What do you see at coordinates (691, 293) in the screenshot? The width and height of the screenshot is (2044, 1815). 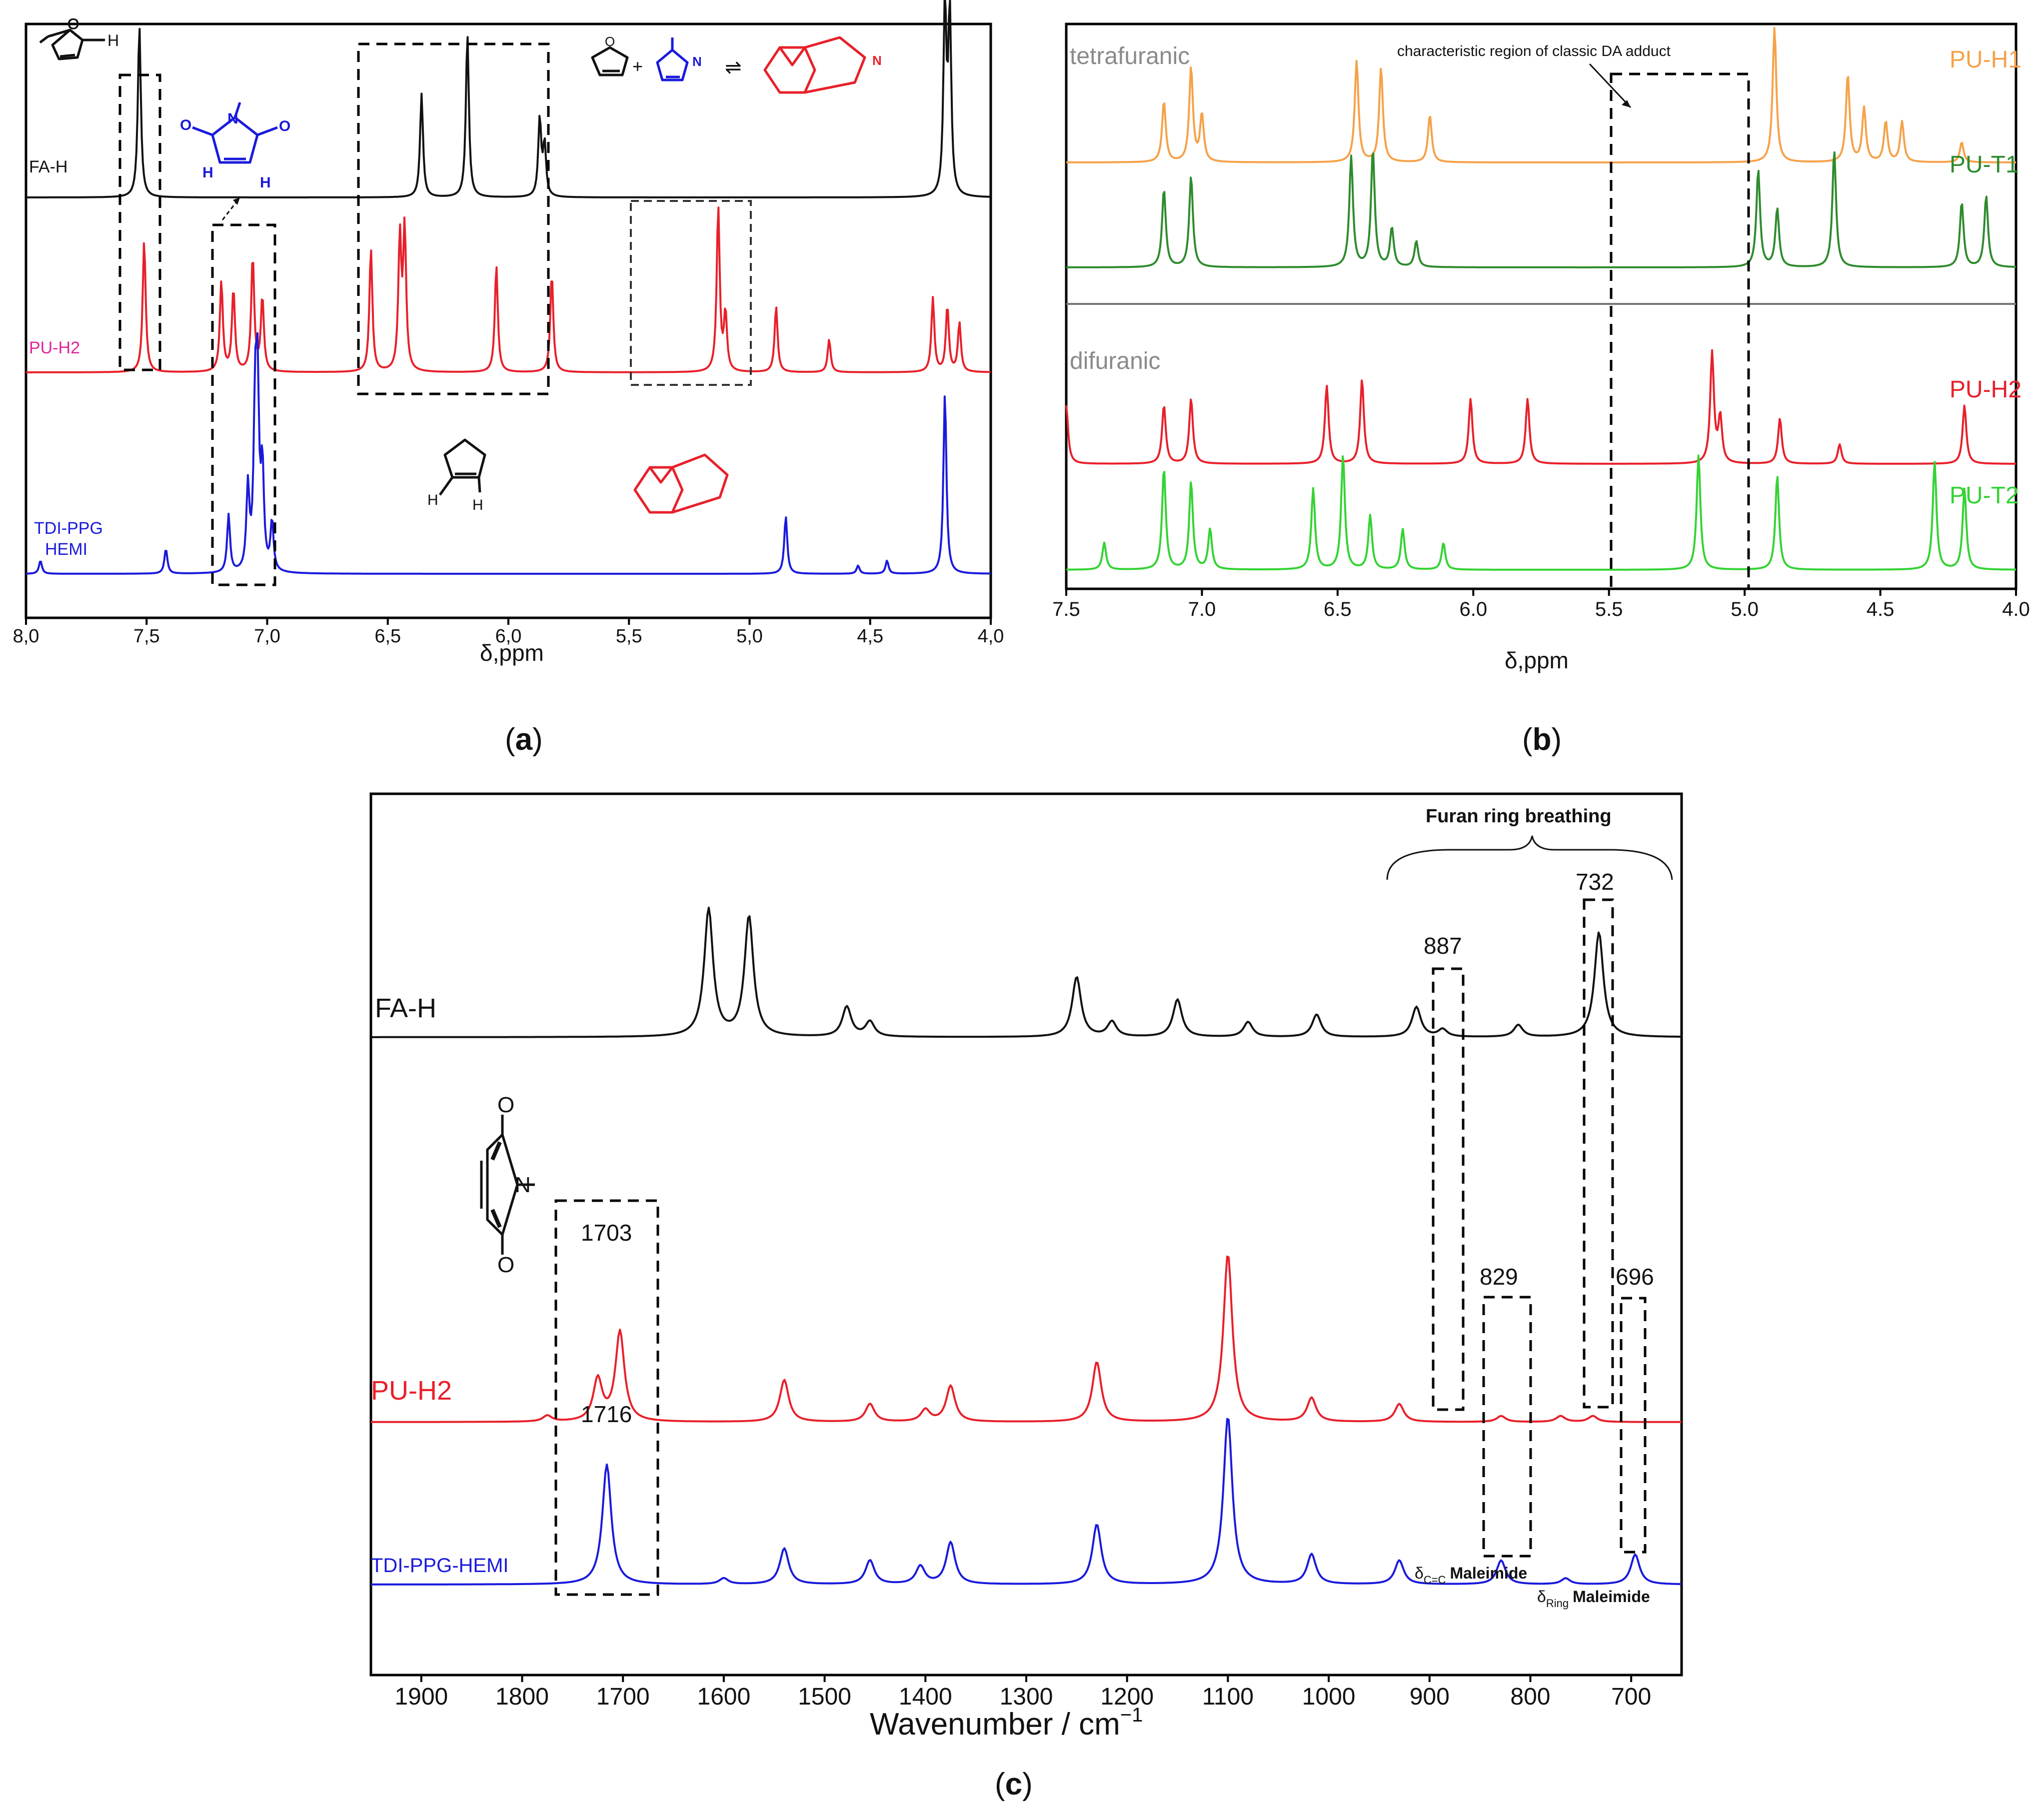 I see `box-adduct-h` at bounding box center [691, 293].